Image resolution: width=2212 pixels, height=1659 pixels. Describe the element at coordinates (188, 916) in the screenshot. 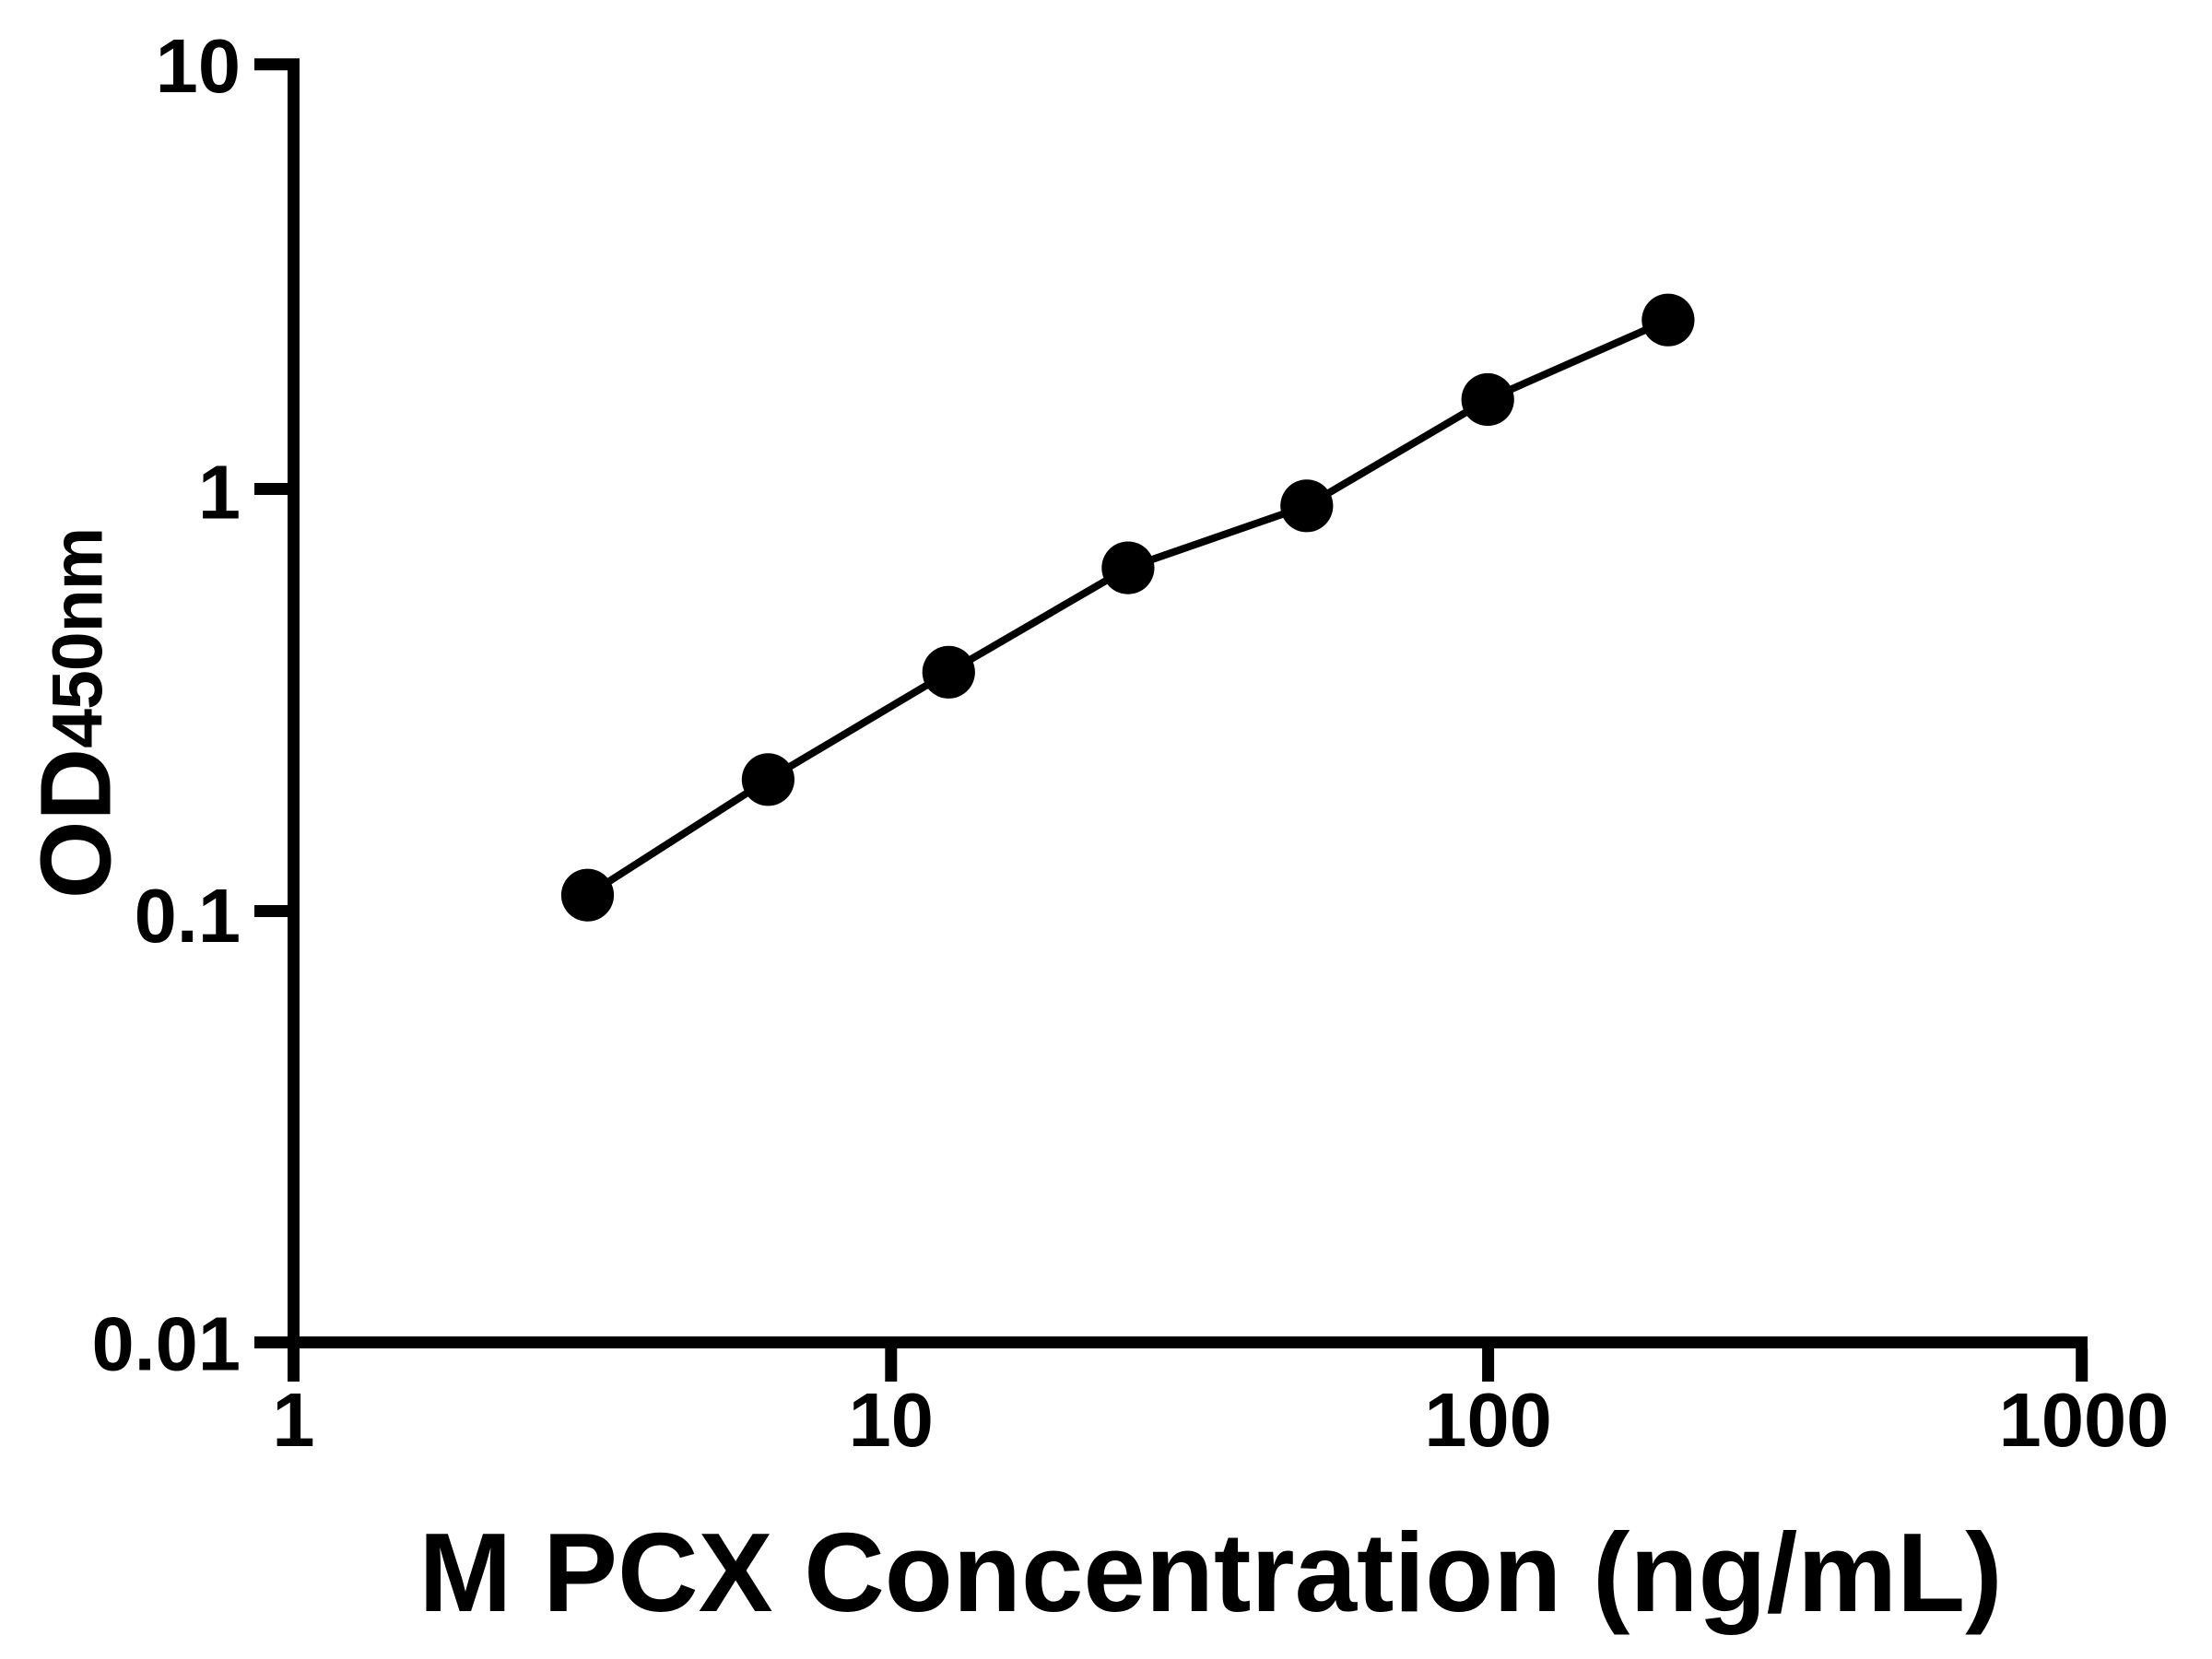

I see `svg-text: 0.1` at that location.